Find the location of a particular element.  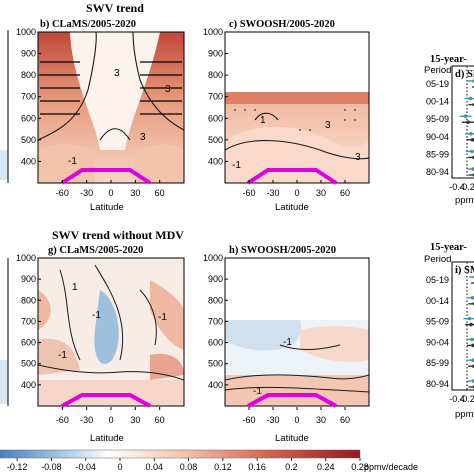

colorbar-tick-label: 0.24 is located at coordinates (326, 467).